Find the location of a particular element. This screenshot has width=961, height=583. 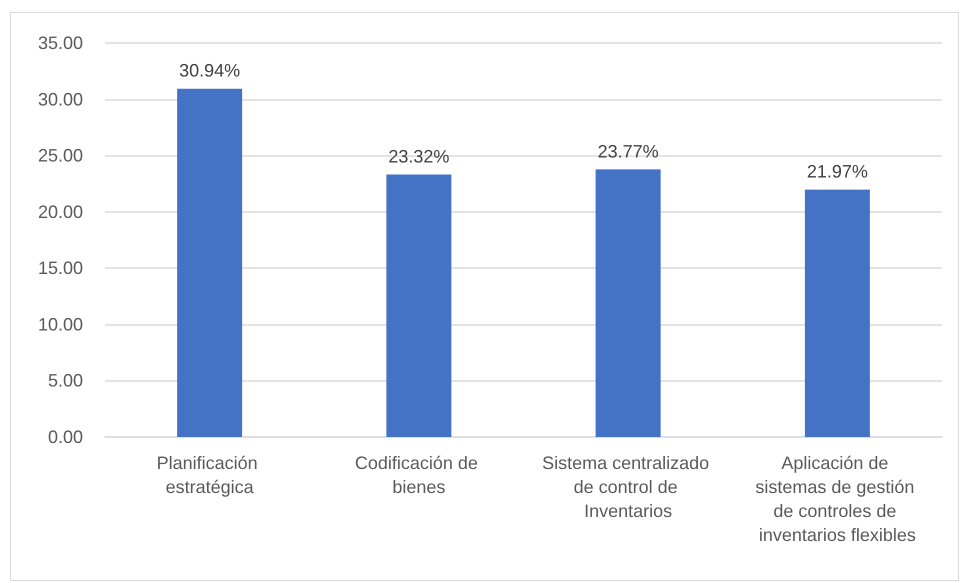

y-tick-label: 20.00 is located at coordinates (60, 212).